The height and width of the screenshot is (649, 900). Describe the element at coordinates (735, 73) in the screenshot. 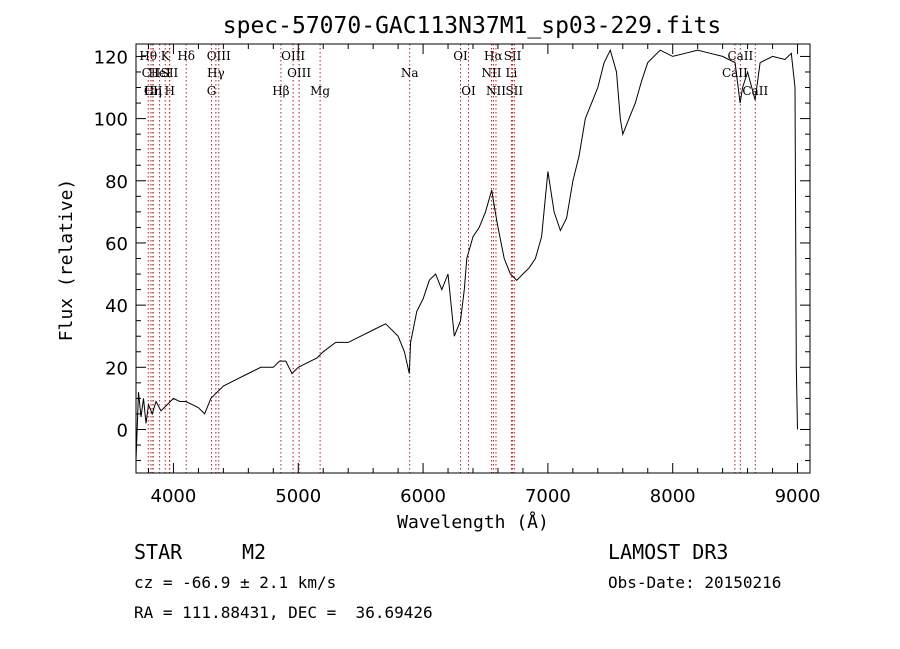

I see `line-label-26: CaII` at that location.